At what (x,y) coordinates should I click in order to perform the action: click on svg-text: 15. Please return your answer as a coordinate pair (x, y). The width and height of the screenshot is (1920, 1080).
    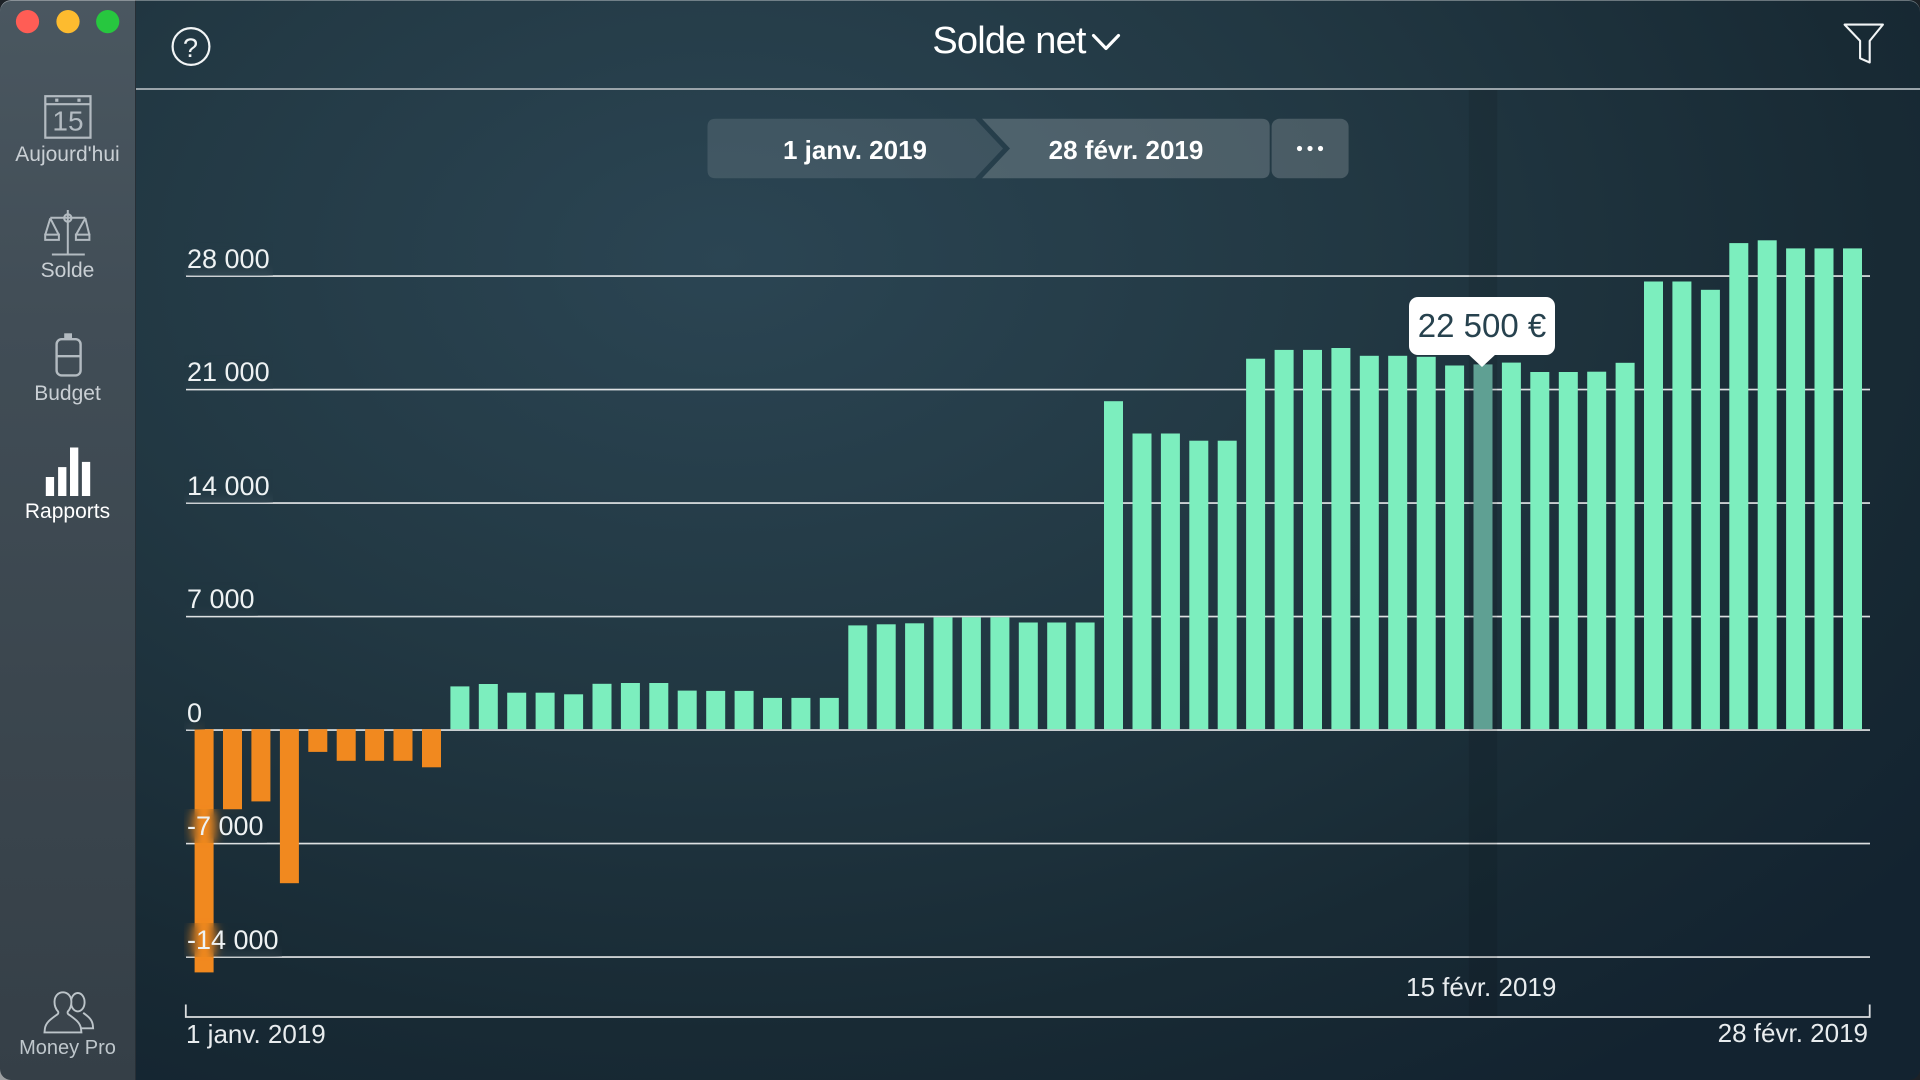
    Looking at the image, I should click on (67, 121).